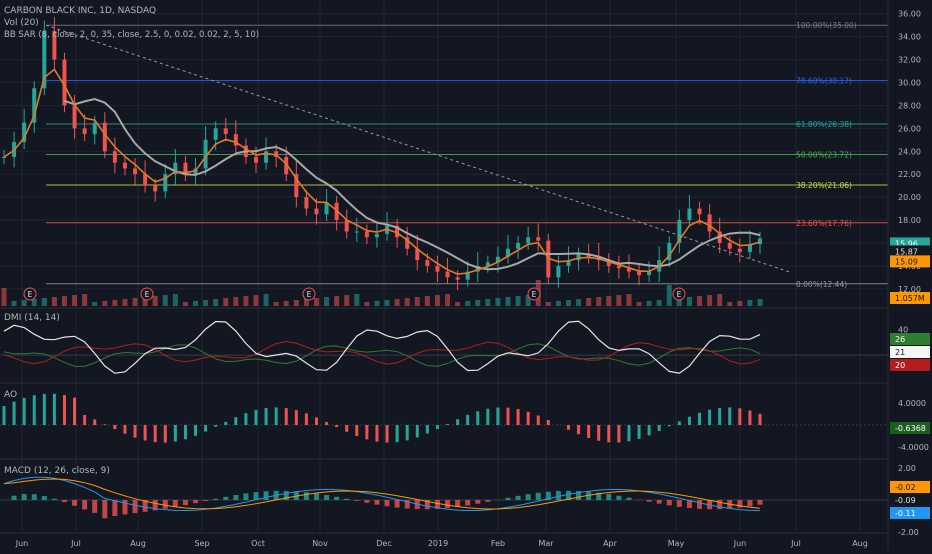 The height and width of the screenshot is (554, 932). What do you see at coordinates (824, 124) in the screenshot?
I see `fib-label: 61.80%(26.38)` at bounding box center [824, 124].